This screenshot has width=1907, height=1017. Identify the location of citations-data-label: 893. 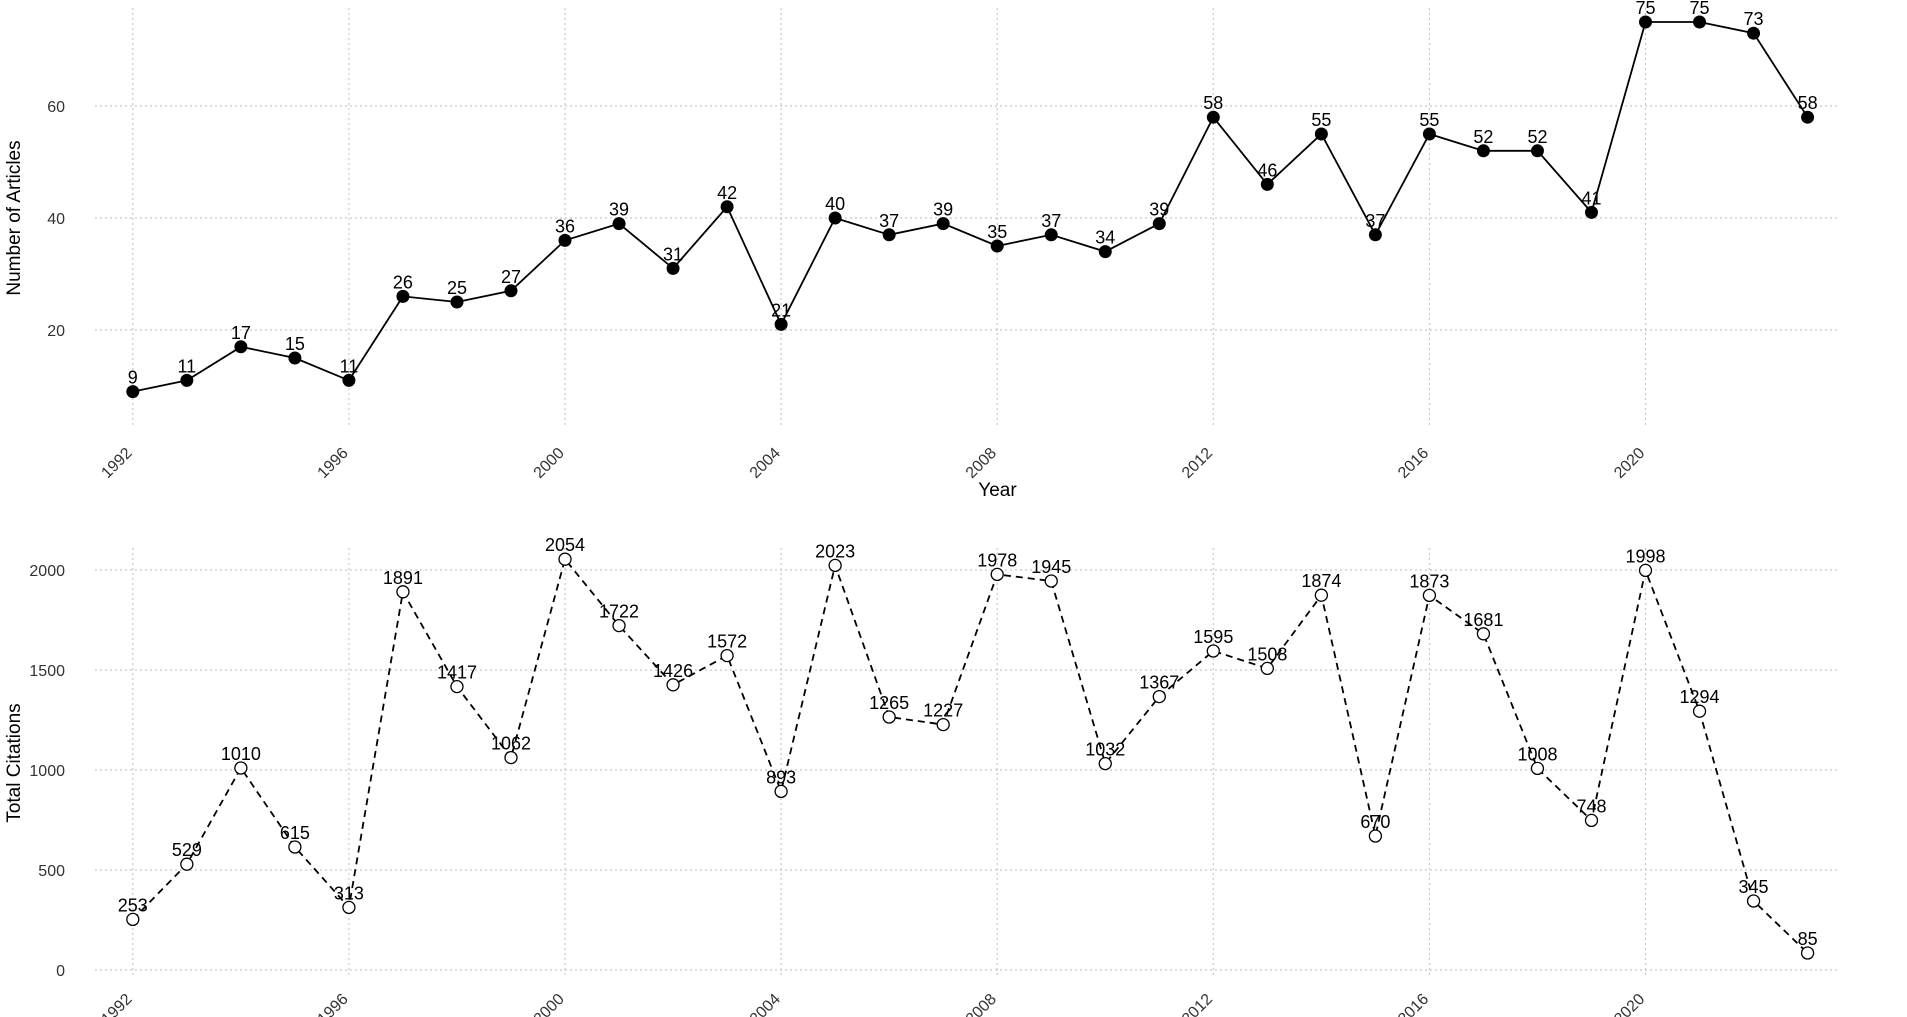
(781, 777).